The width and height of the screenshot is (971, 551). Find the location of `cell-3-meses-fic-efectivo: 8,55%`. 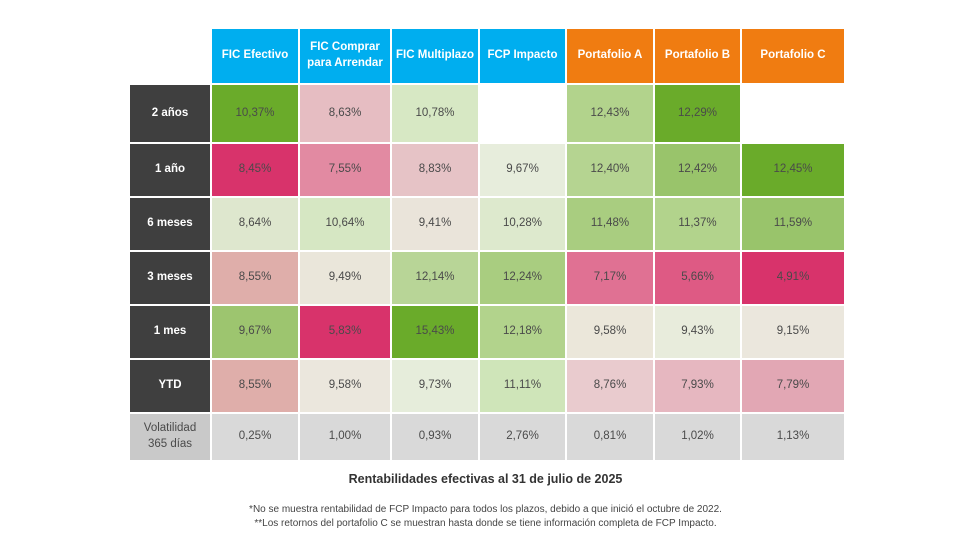

cell-3-meses-fic-efectivo: 8,55% is located at coordinates (255, 278).